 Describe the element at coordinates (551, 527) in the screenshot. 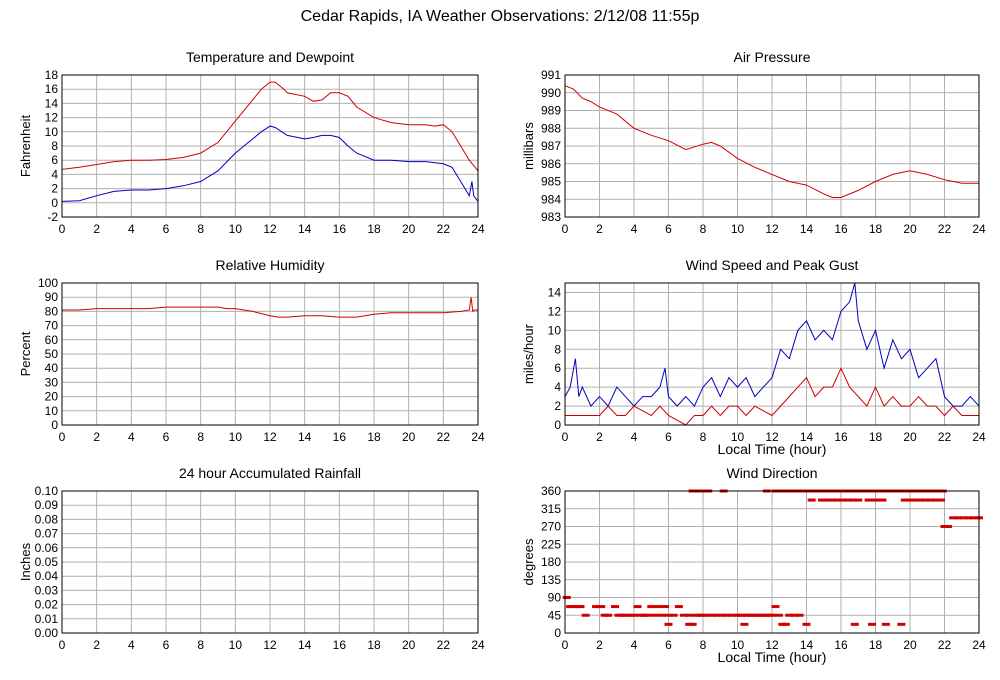

I see `y-tick-label: 270` at that location.